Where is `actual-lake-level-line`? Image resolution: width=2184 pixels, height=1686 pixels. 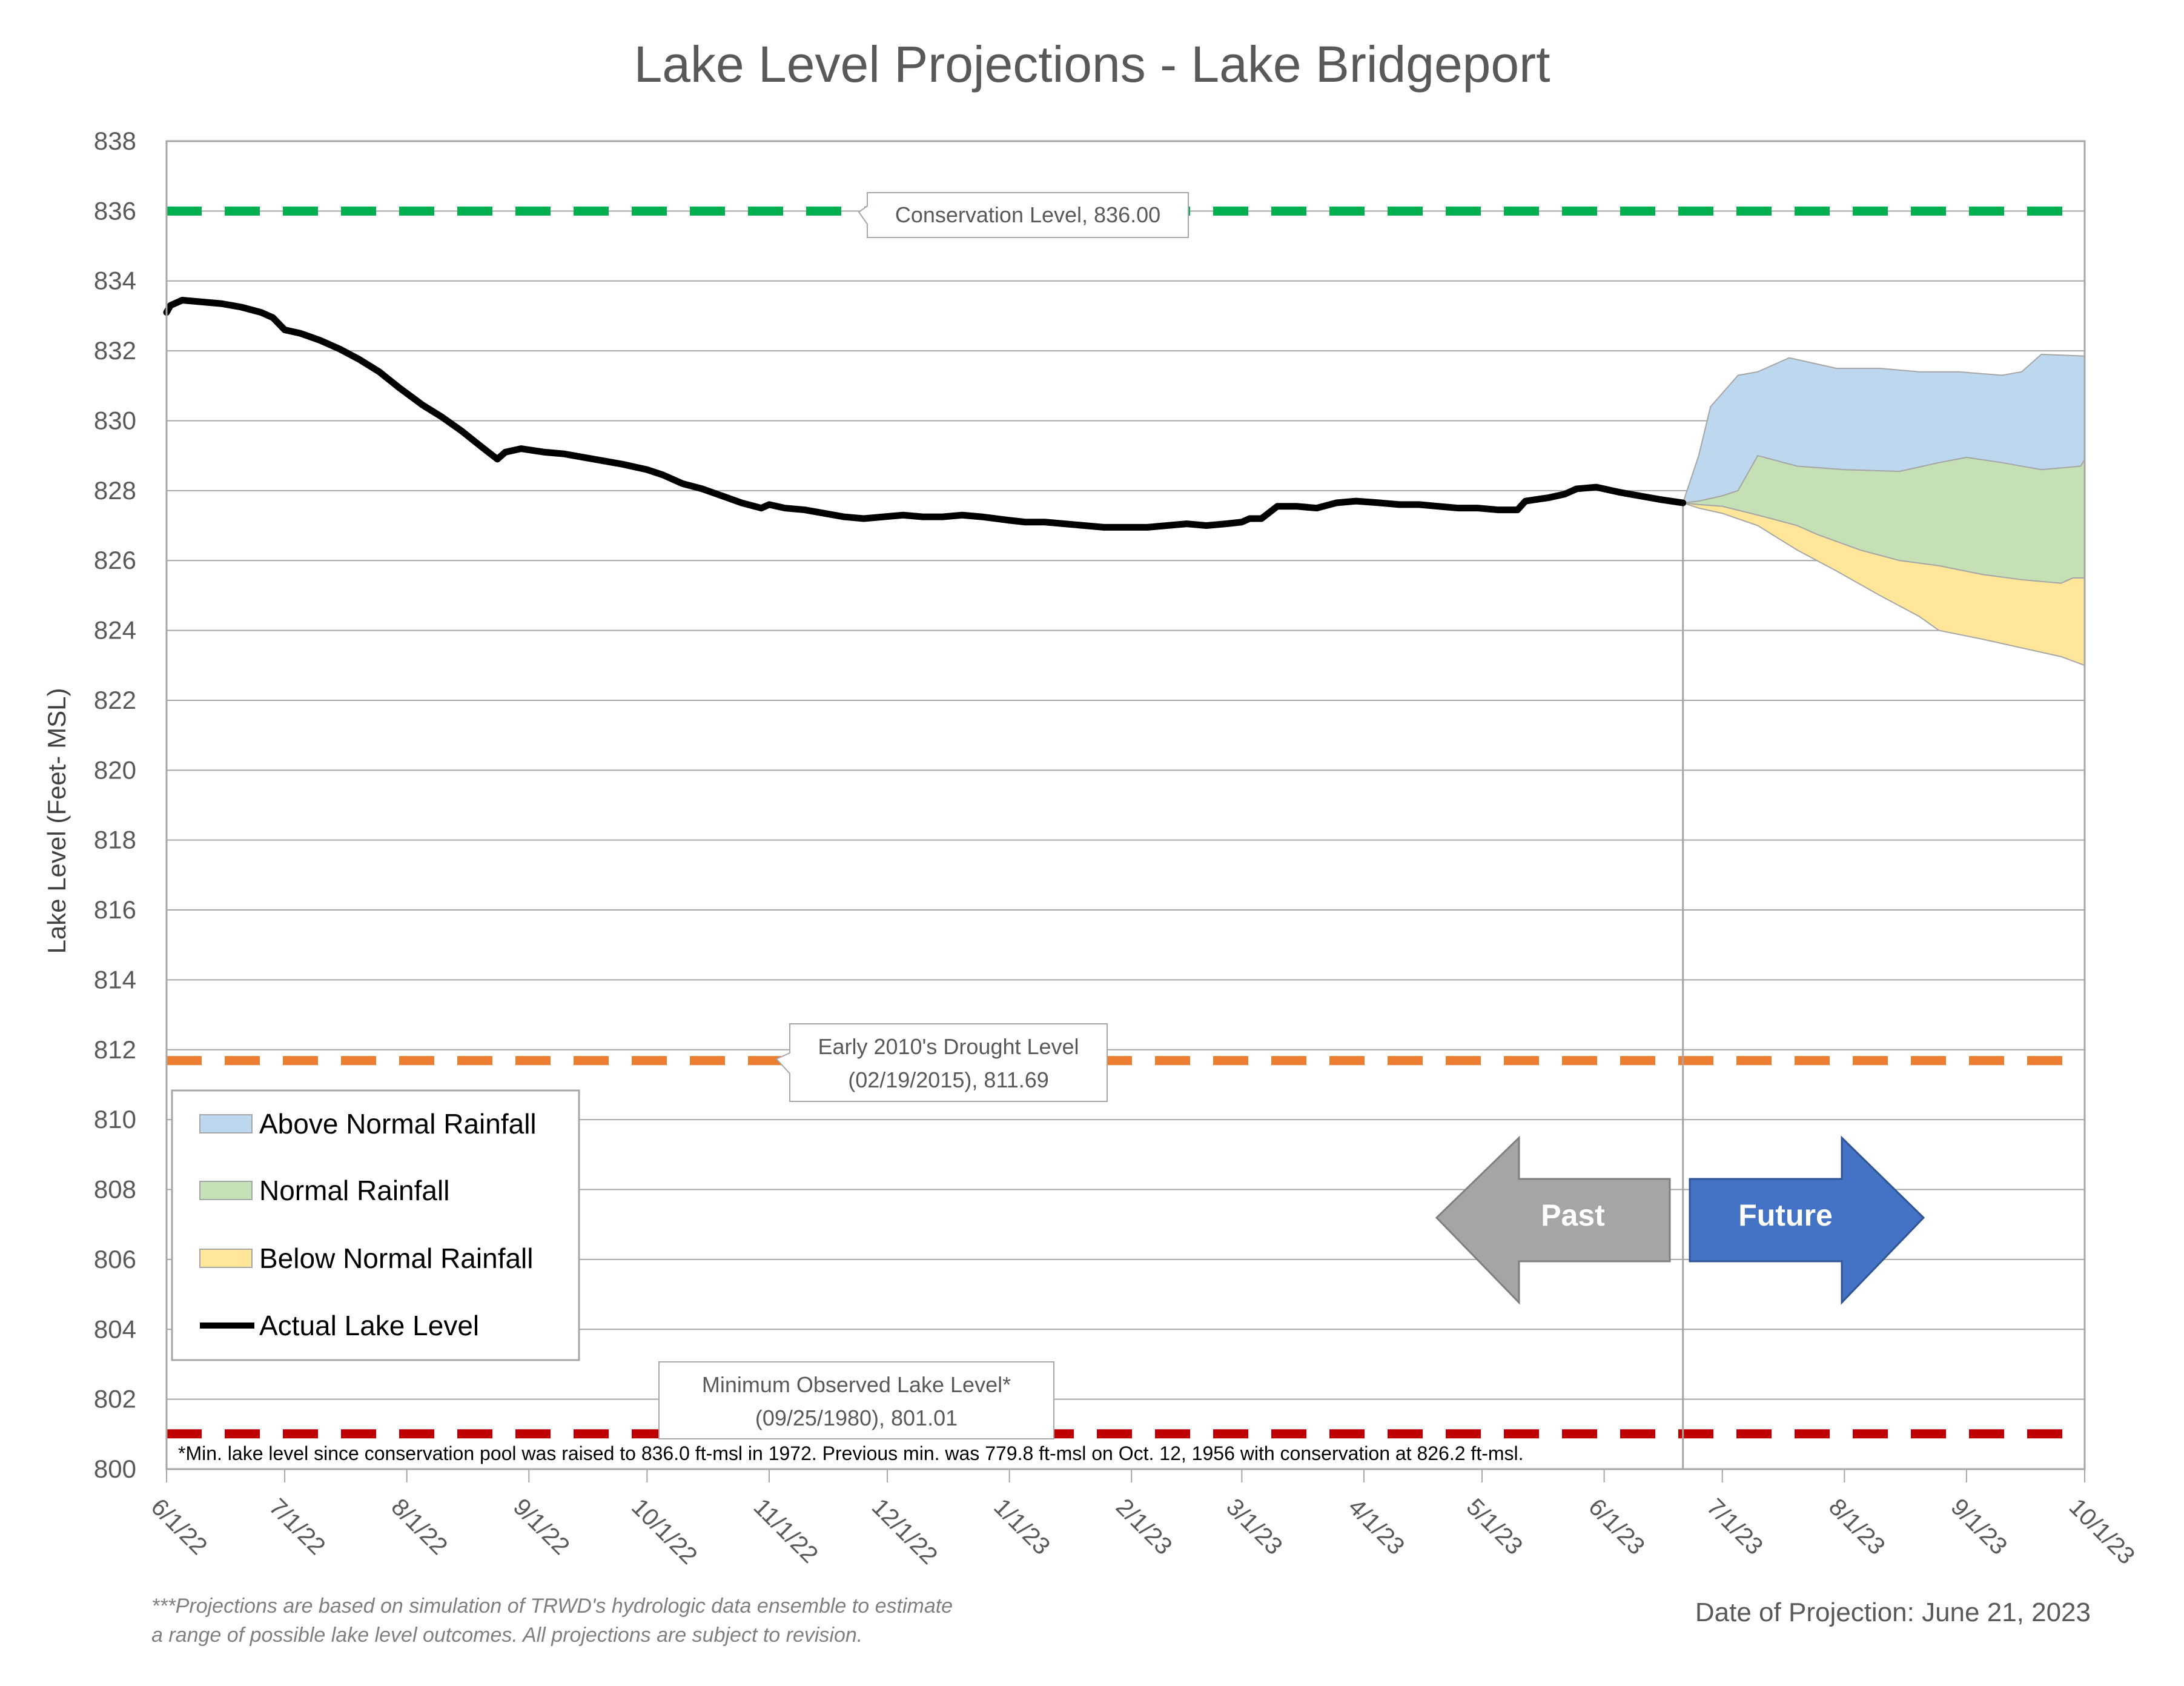
actual-lake-level-line is located at coordinates (925, 414).